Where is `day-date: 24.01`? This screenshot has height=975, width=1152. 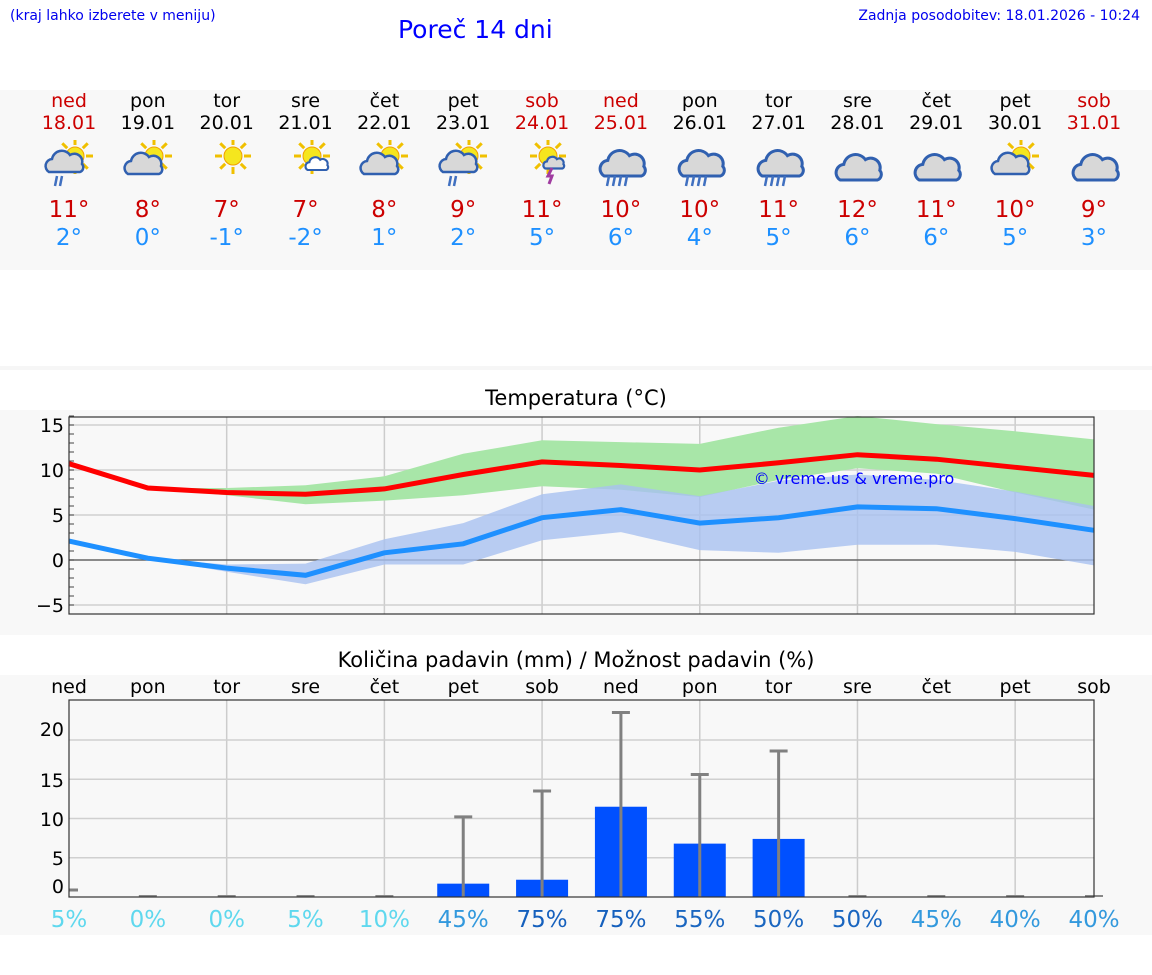
day-date: 24.01 is located at coordinates (542, 123).